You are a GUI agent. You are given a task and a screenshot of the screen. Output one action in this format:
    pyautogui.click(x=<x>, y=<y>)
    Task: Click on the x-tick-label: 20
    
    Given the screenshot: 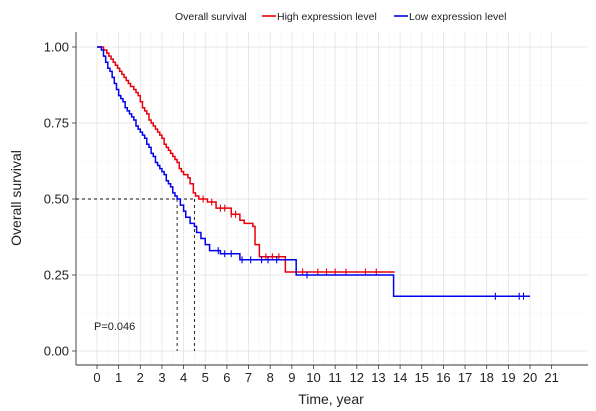 What is the action you would take?
    pyautogui.click(x=530, y=377)
    